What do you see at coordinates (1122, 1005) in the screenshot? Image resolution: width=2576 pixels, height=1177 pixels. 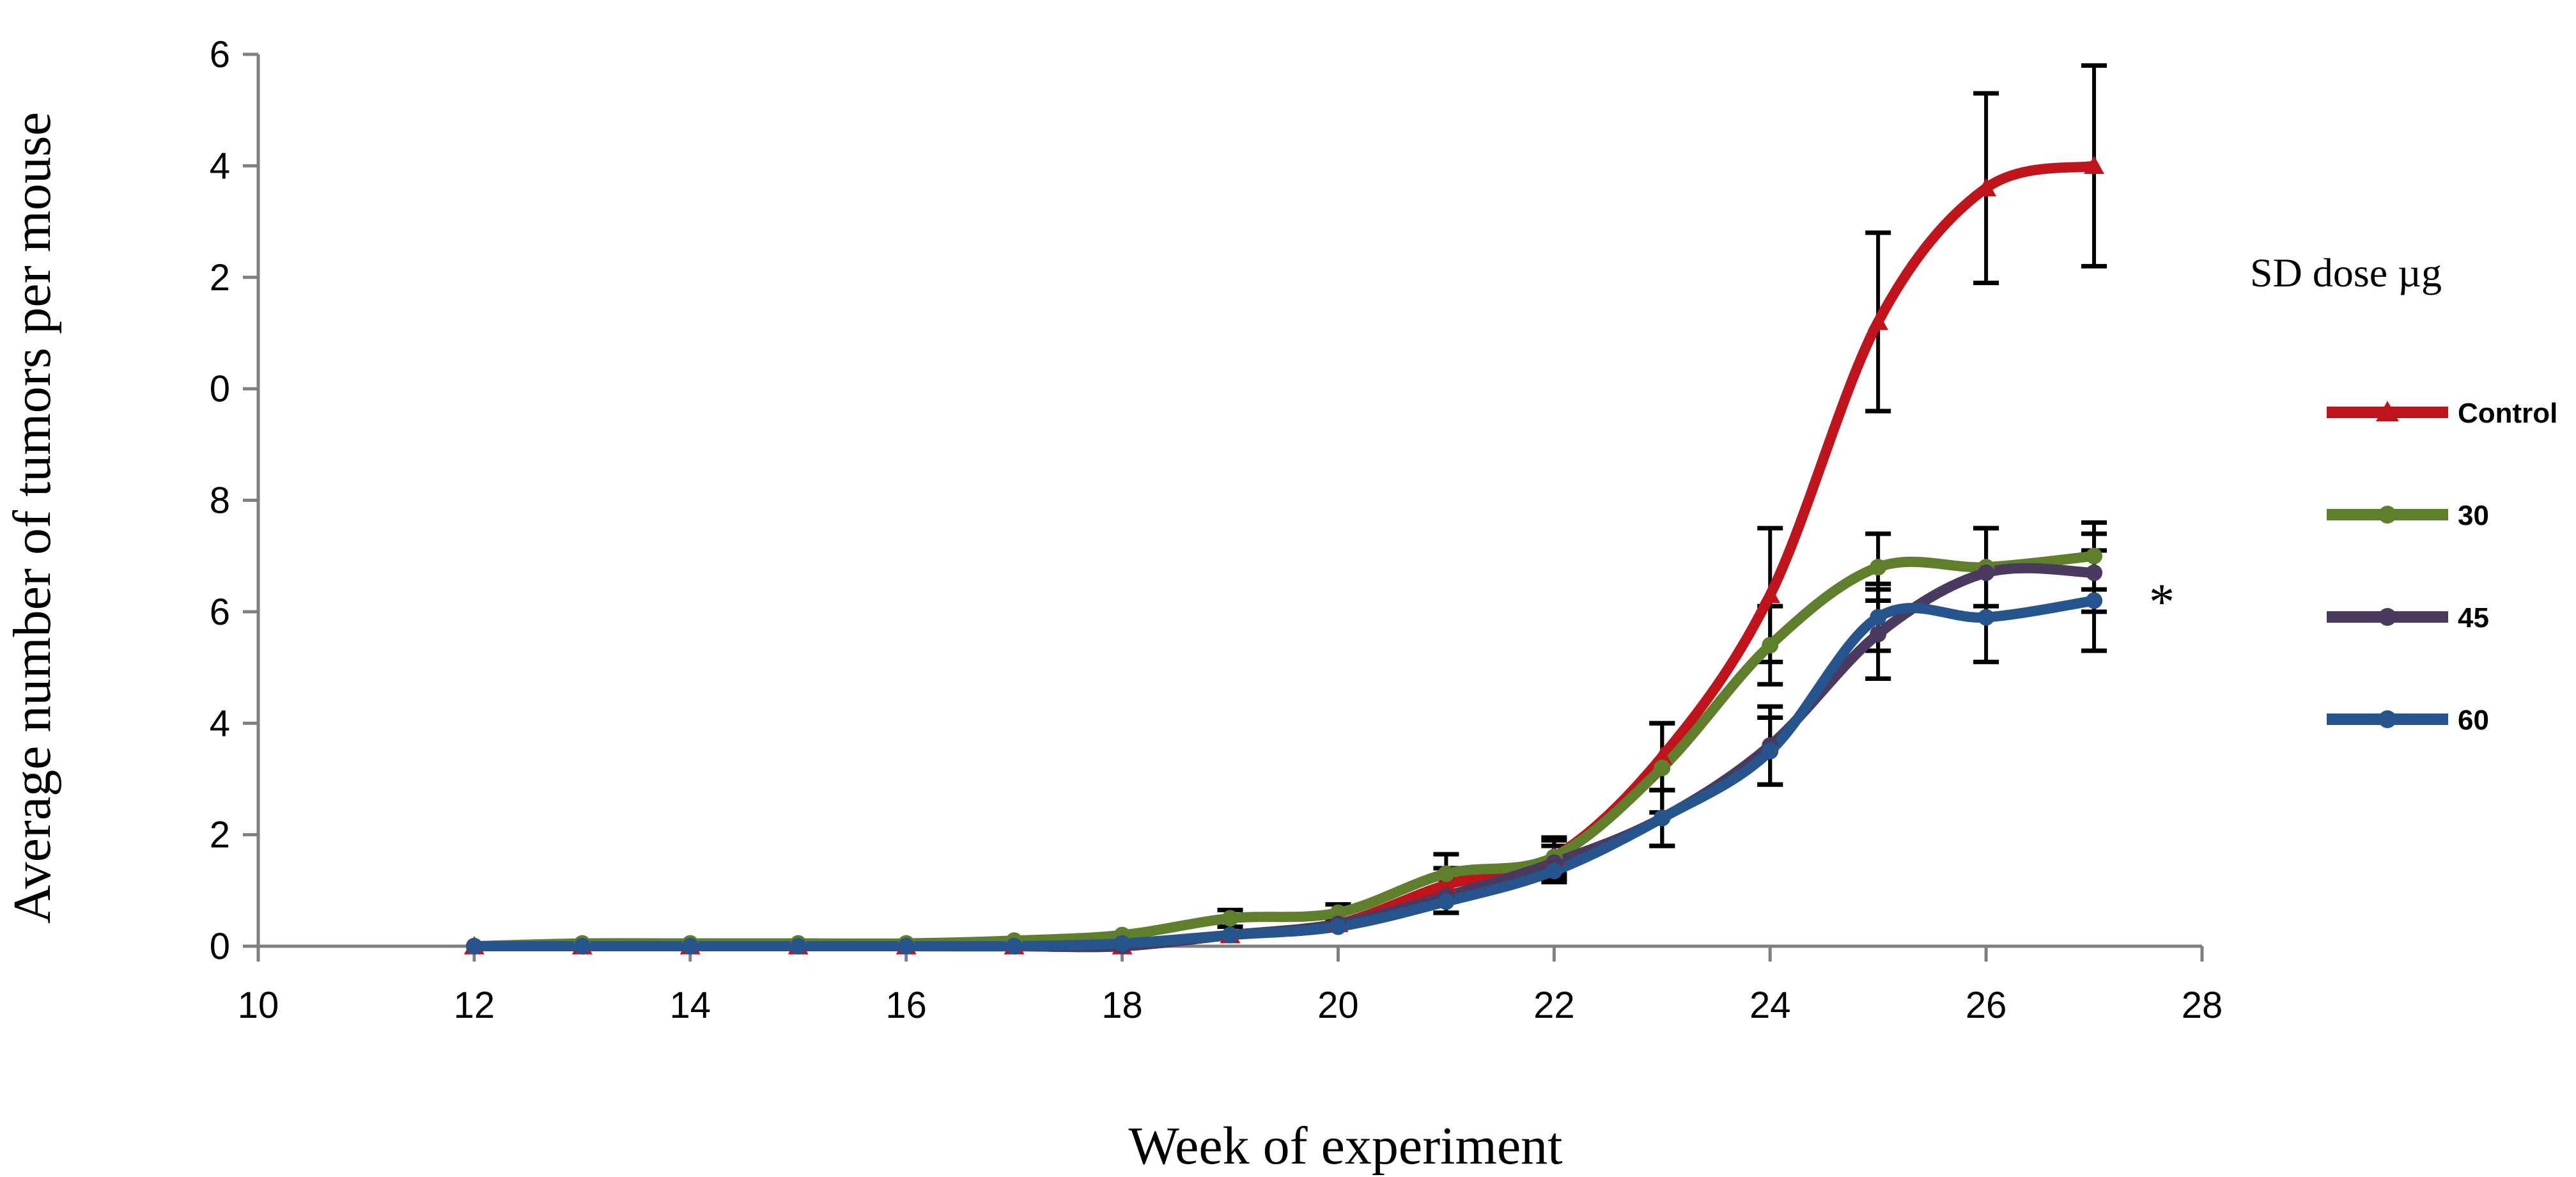 I see `x-tick-label: 18` at bounding box center [1122, 1005].